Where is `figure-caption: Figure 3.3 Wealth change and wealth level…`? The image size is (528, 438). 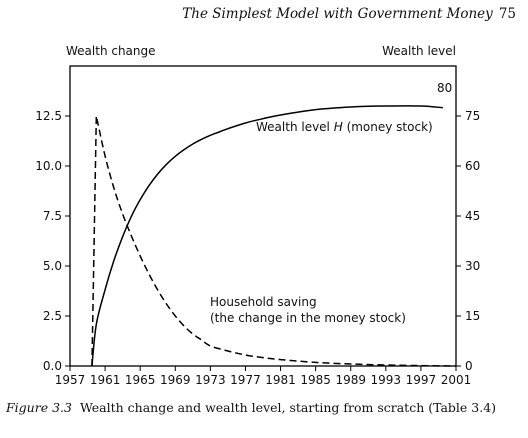 figure-caption: Figure 3.3 Wealth change and wealth level… is located at coordinates (251, 407).